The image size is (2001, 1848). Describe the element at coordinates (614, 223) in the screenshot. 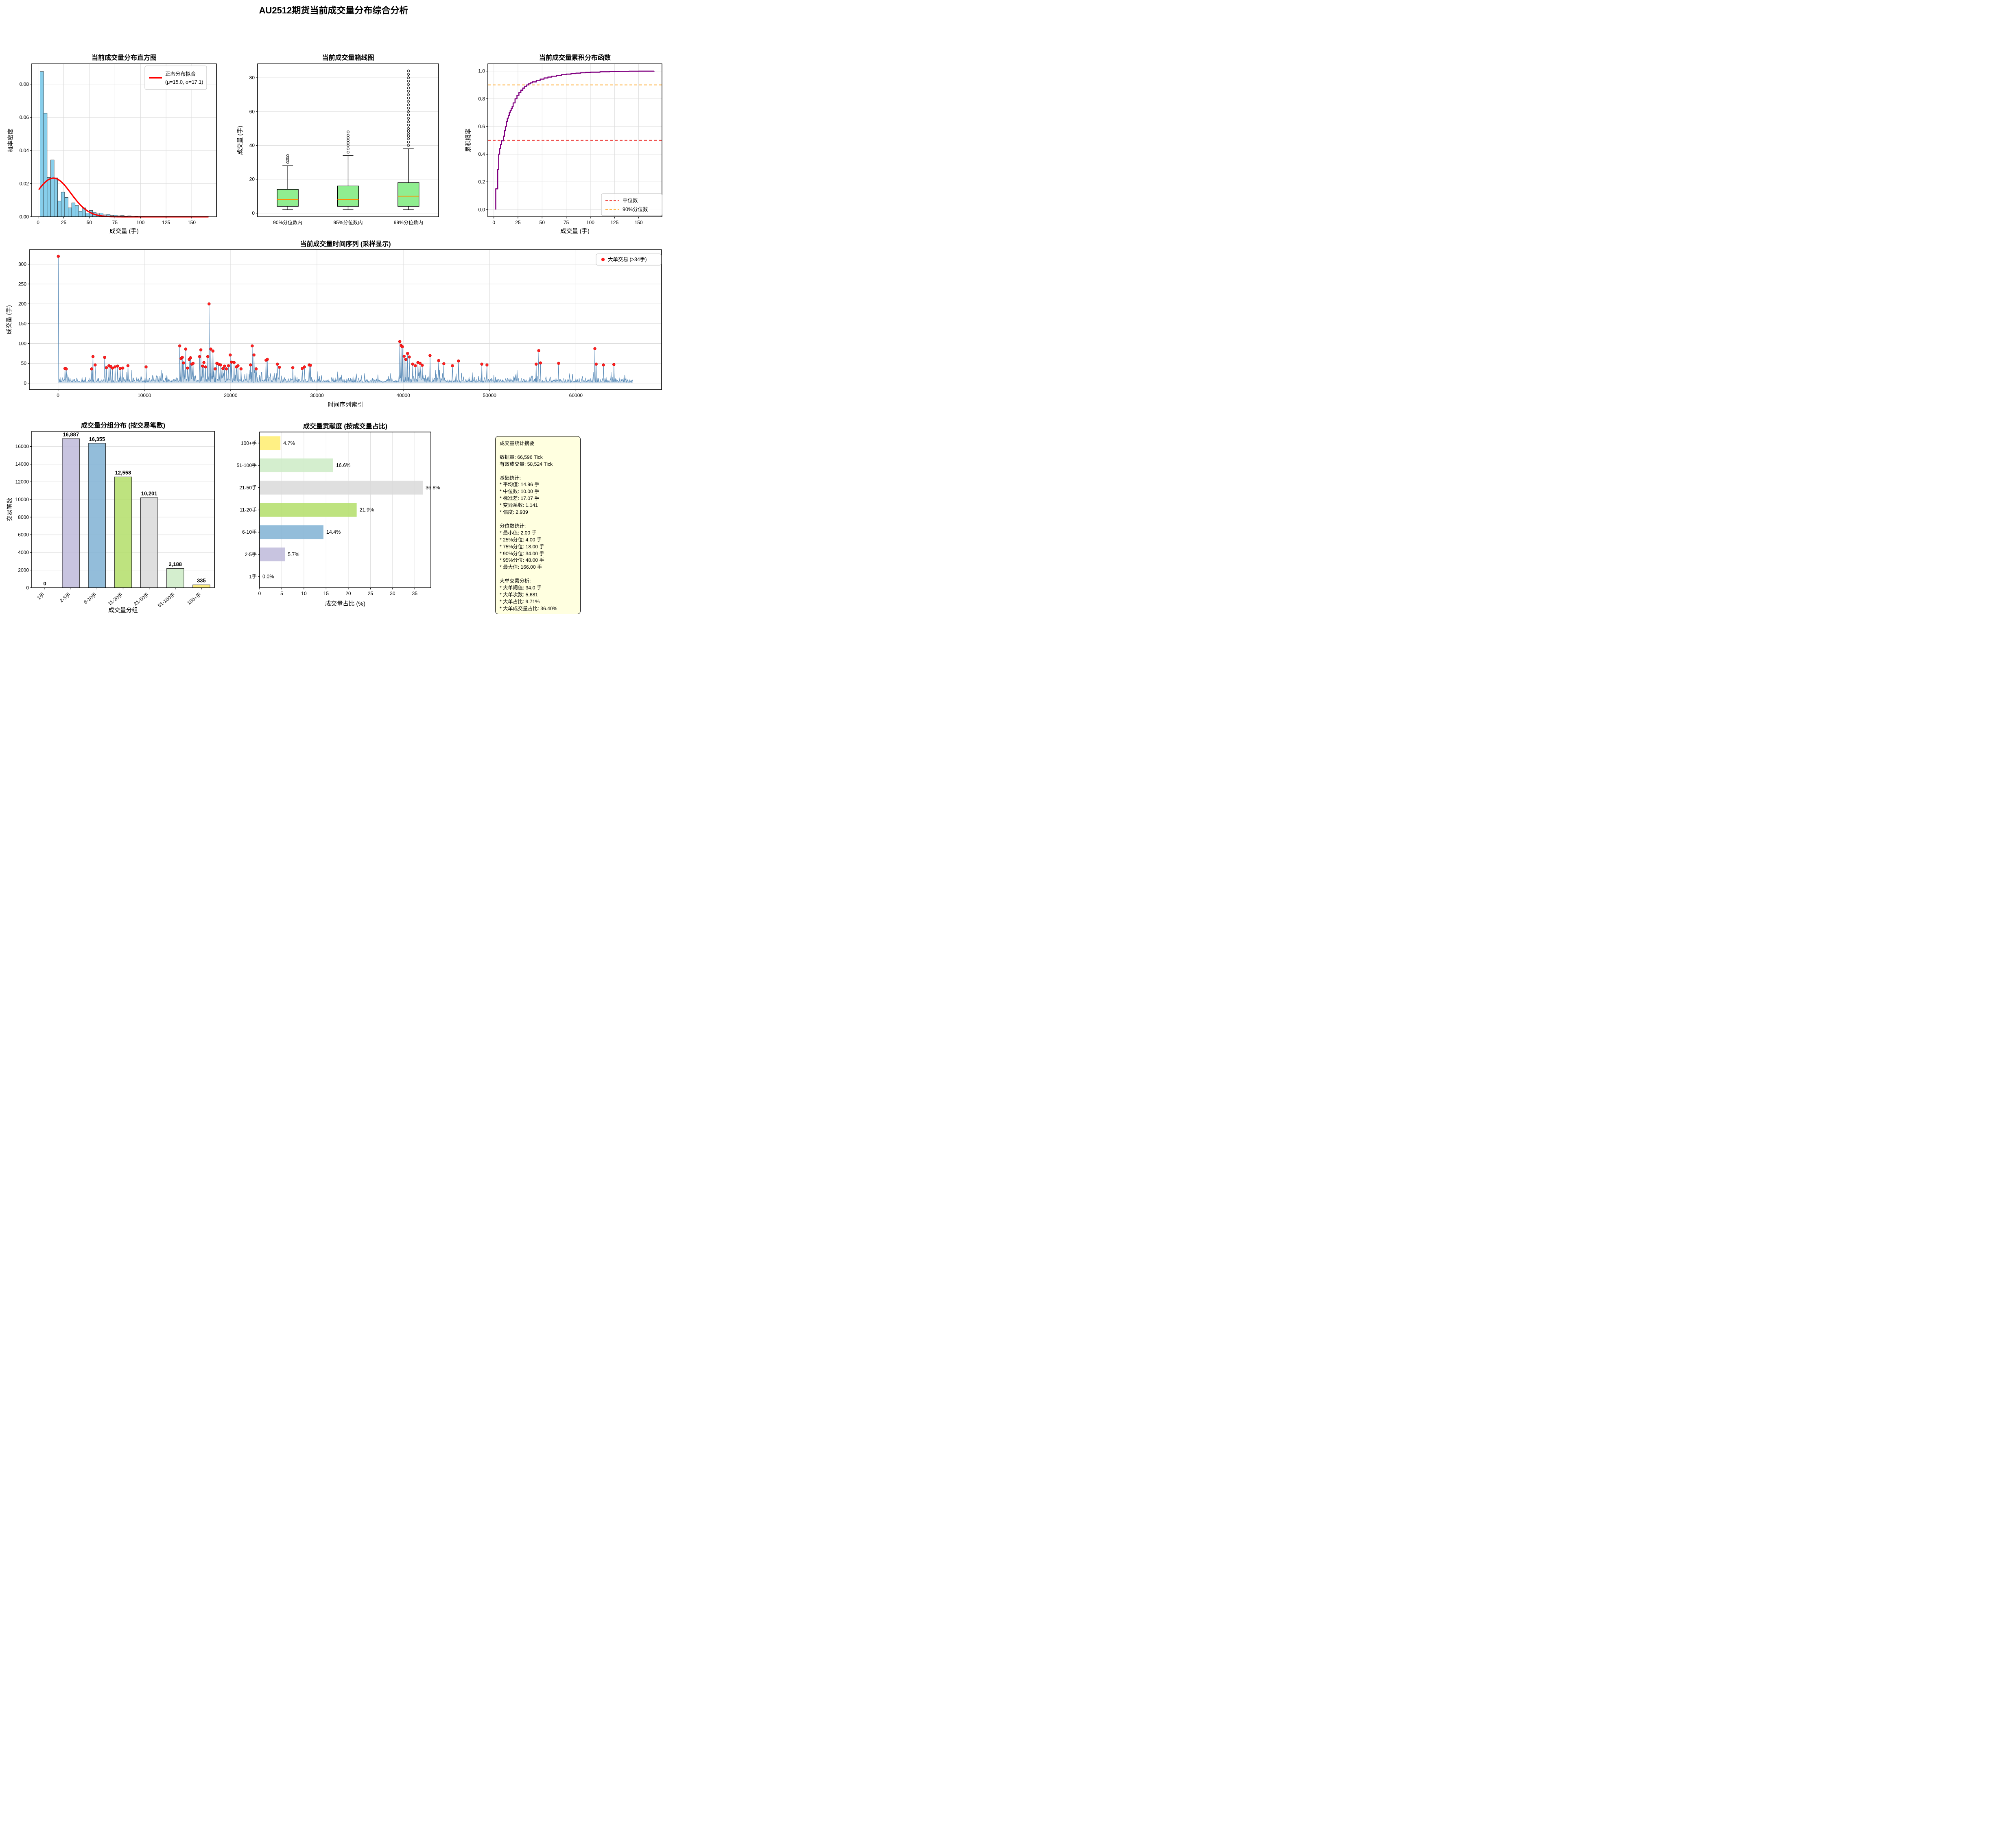

I see `x-tick-label: 125` at that location.